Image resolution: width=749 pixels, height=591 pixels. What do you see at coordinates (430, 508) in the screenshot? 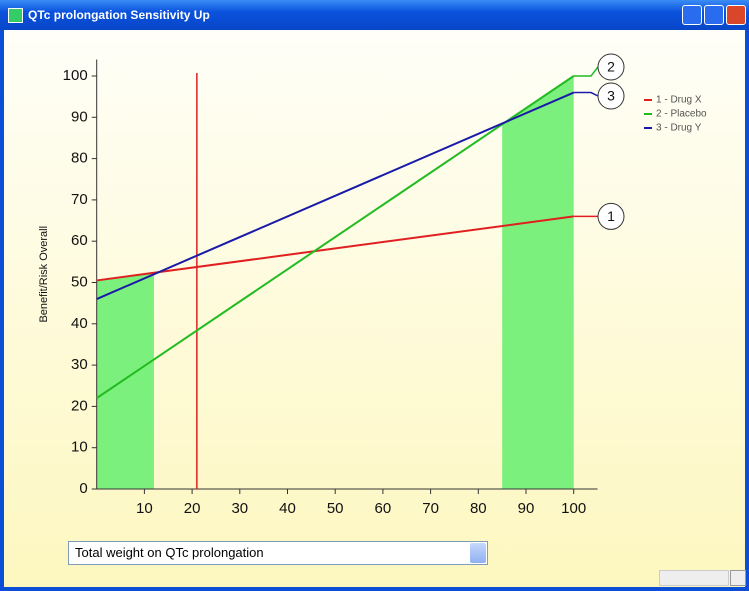
I see `x-tick-label: 70` at bounding box center [430, 508].